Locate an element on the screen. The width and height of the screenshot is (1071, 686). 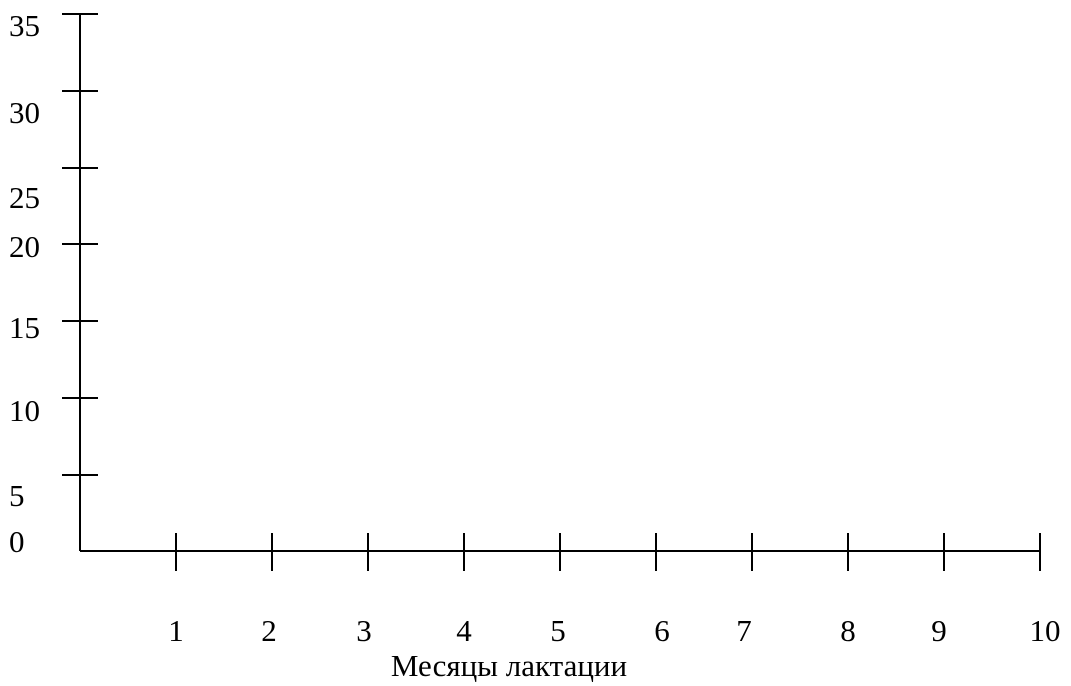
y-tick-label-10: 10 is located at coordinates (24, 410).